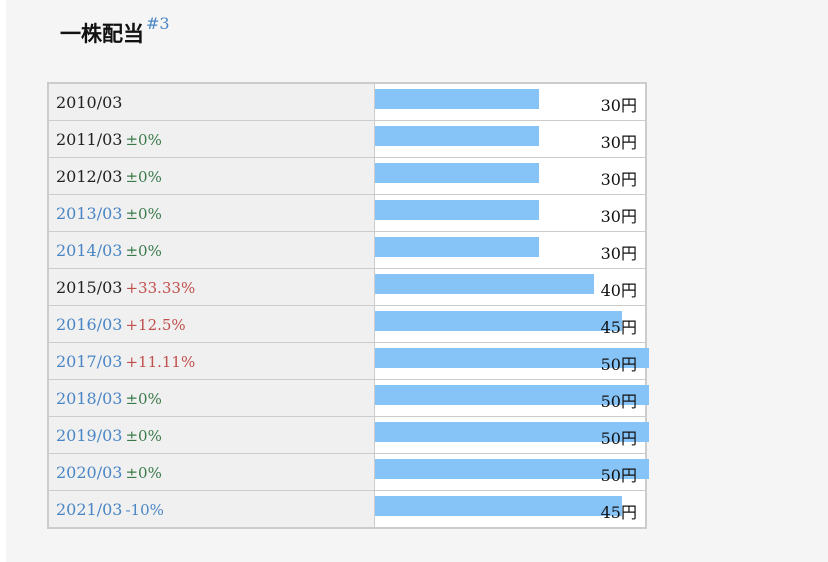  I want to click on dividend-row: 2020/03 ±0% 50円, so click(348, 472).